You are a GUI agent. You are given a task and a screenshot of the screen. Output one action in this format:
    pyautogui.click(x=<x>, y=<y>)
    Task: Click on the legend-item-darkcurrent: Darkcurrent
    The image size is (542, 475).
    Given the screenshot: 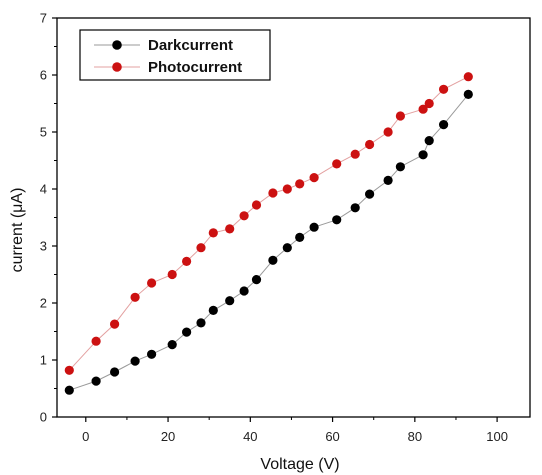 What is the action you would take?
    pyautogui.click(x=163, y=45)
    